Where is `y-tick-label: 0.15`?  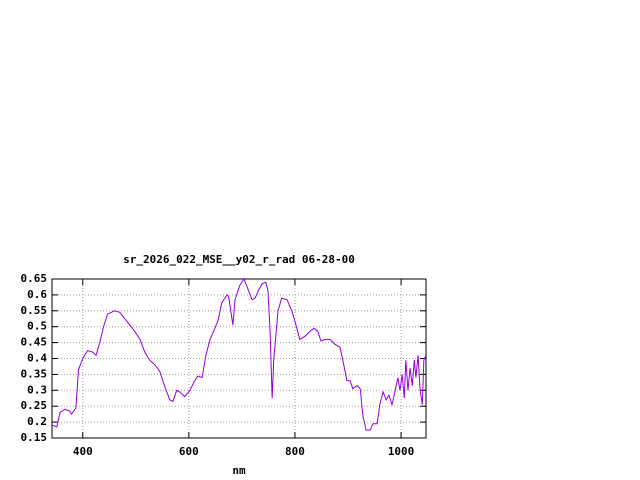 y-tick-label: 0.15 is located at coordinates (34, 437).